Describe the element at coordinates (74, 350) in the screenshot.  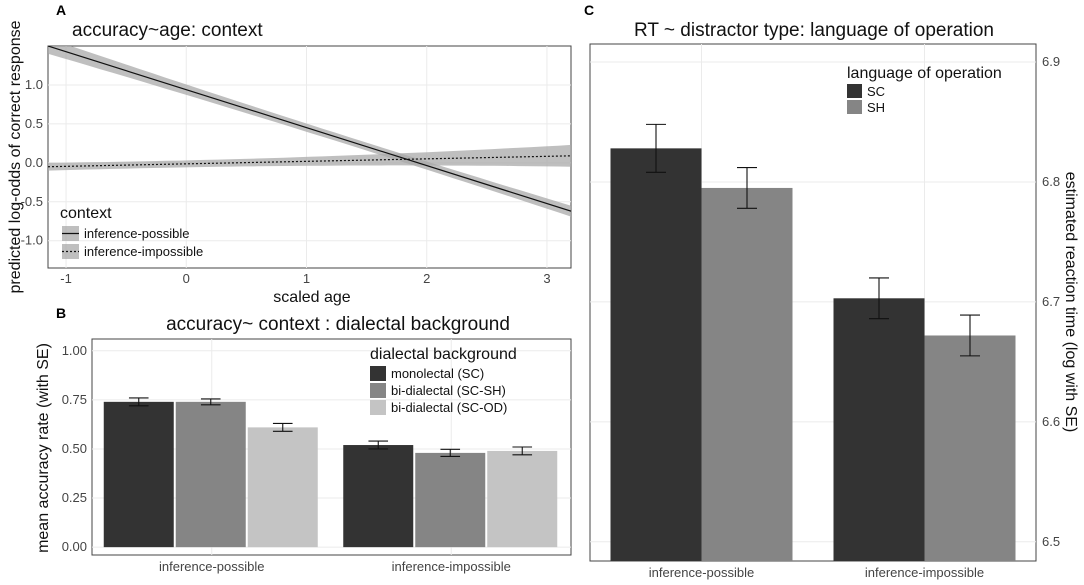
I see `panel-b-y-tick-label: 1.00` at that location.